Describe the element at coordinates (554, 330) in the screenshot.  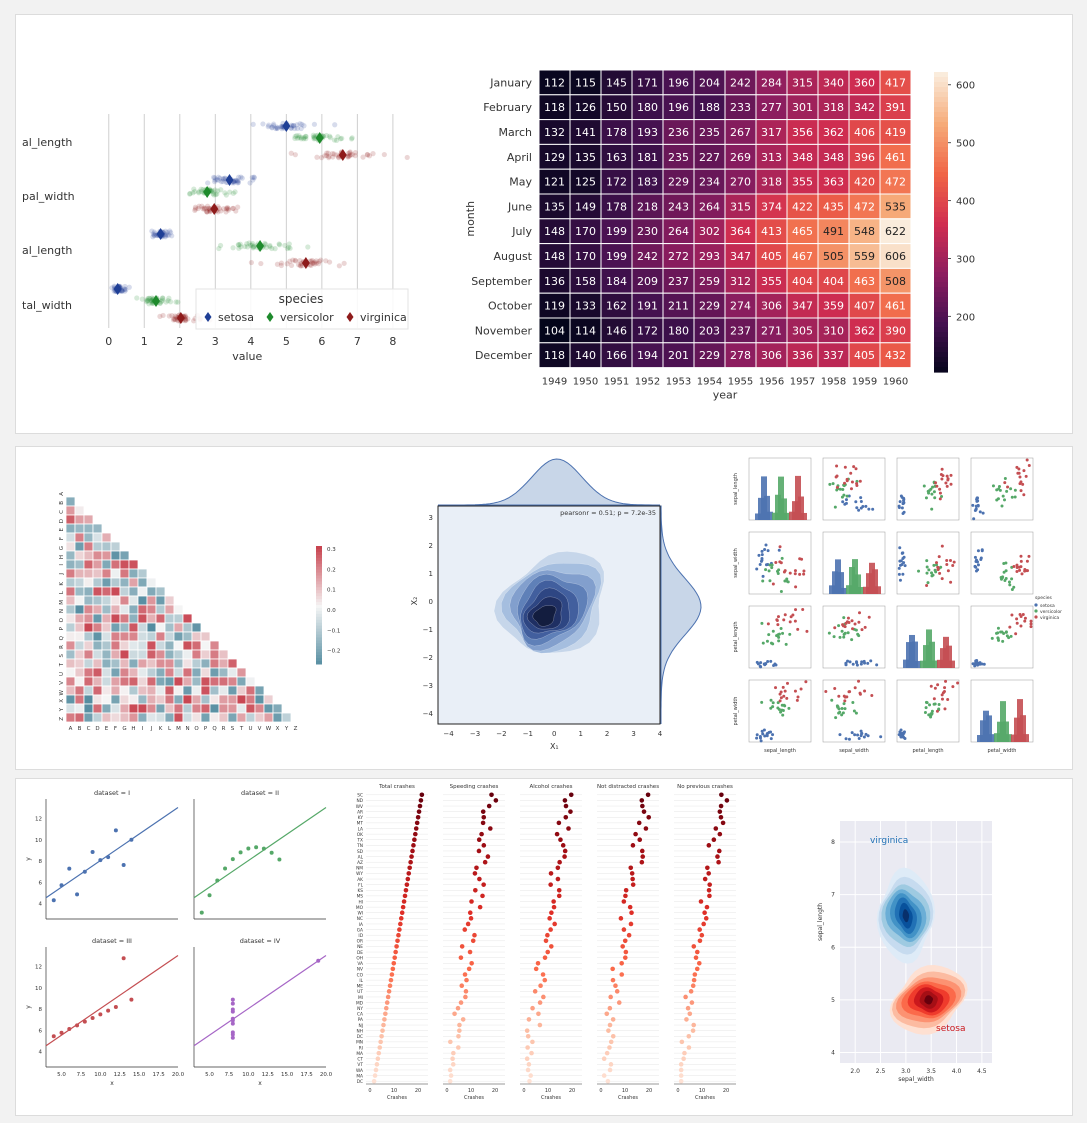
I see `heat-value: 104` at that location.